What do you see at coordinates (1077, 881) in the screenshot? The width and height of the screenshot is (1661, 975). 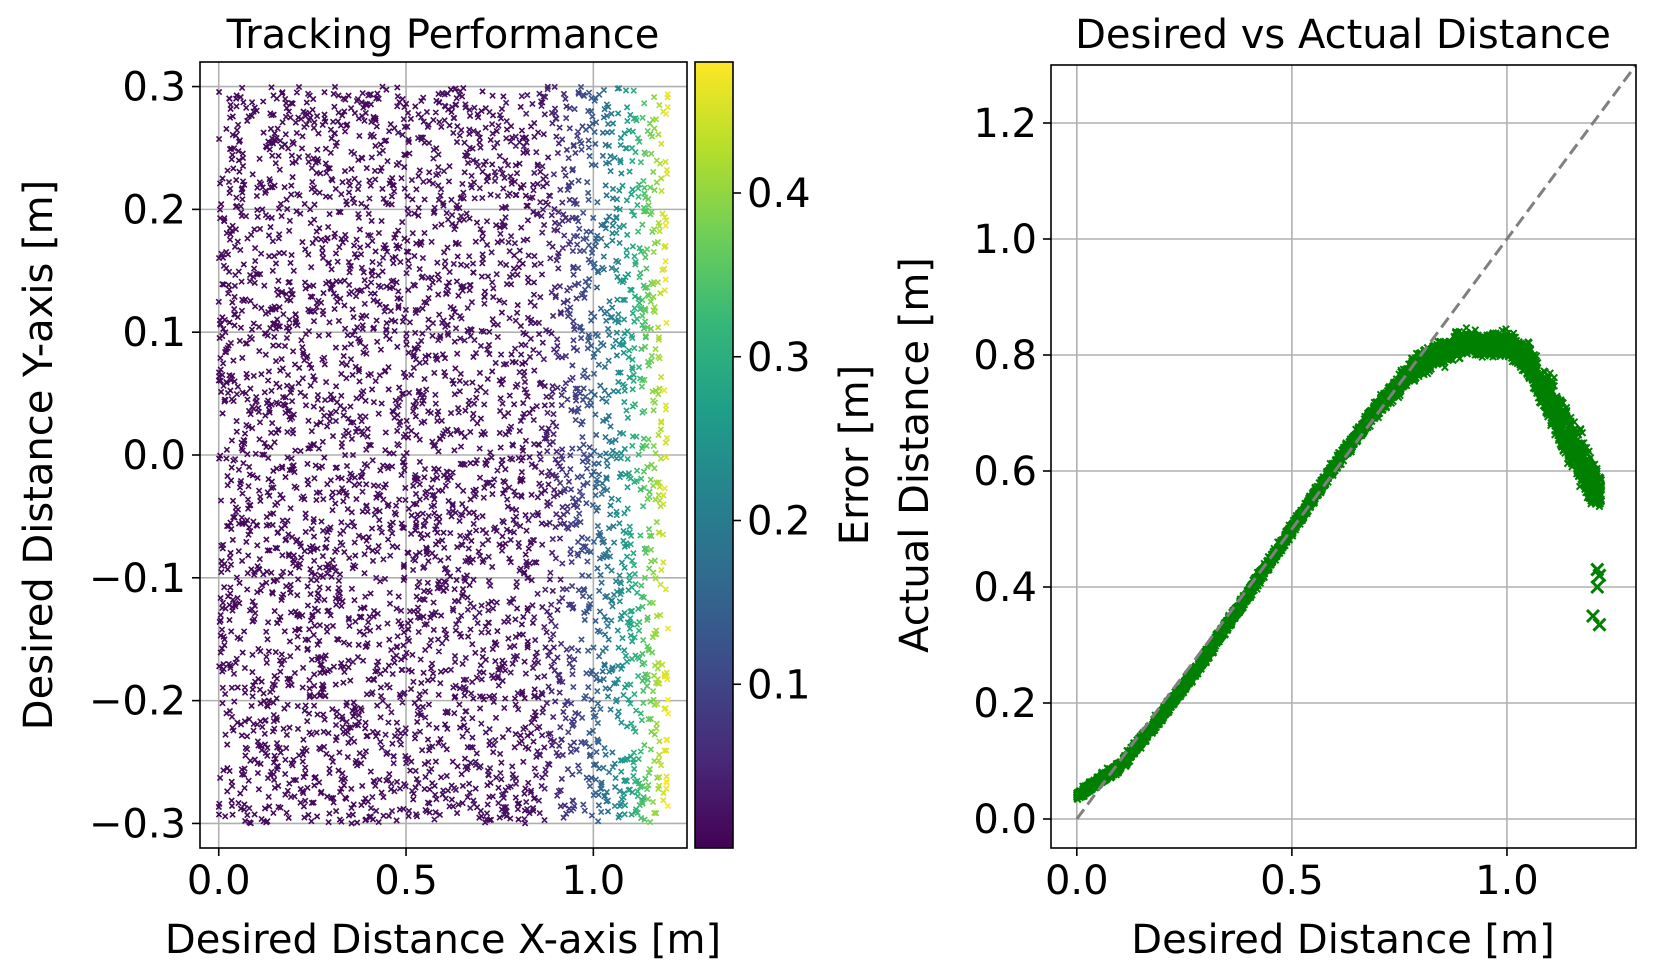 I see `right-x-tick-label: 0.0` at bounding box center [1077, 881].